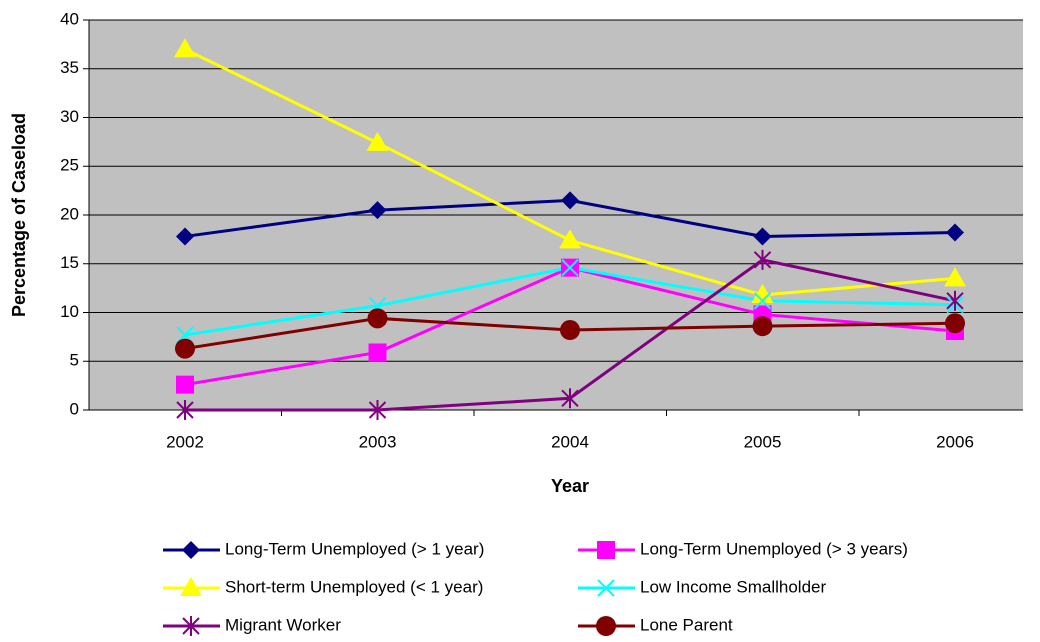 The height and width of the screenshot is (642, 1040). I want to click on y-tick-label: 25, so click(69, 165).